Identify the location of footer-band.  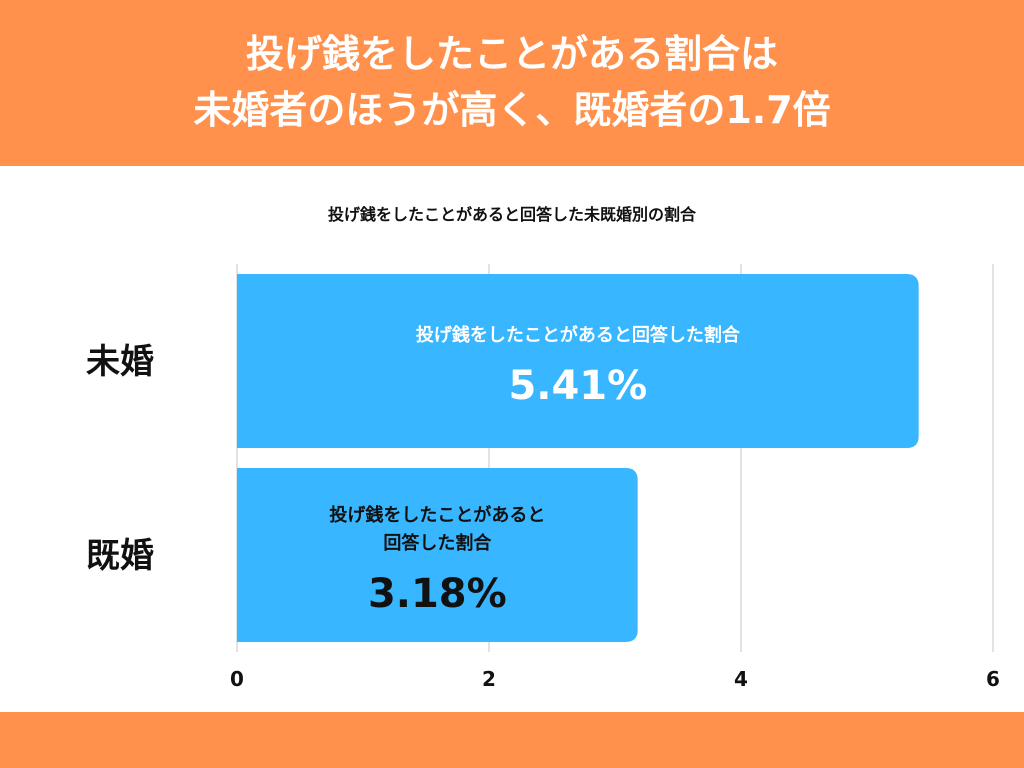
(512, 740).